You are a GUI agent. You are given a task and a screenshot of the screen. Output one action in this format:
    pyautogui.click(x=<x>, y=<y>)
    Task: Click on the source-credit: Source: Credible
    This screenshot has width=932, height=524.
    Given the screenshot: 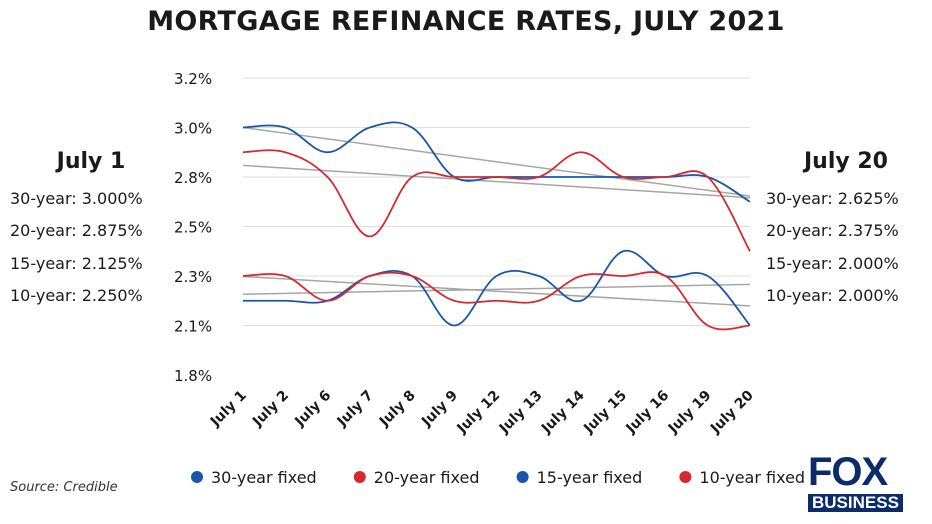 What is the action you would take?
    pyautogui.click(x=64, y=487)
    